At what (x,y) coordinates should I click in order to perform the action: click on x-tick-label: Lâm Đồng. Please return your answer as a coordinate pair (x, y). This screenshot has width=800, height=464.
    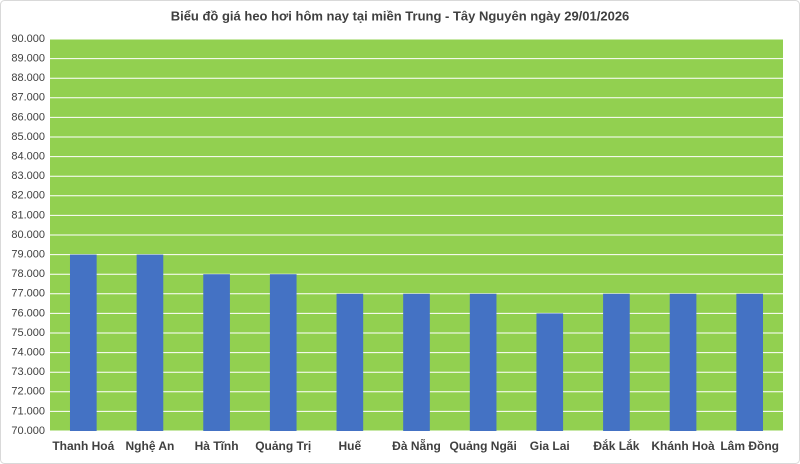
    Looking at the image, I should click on (749, 446).